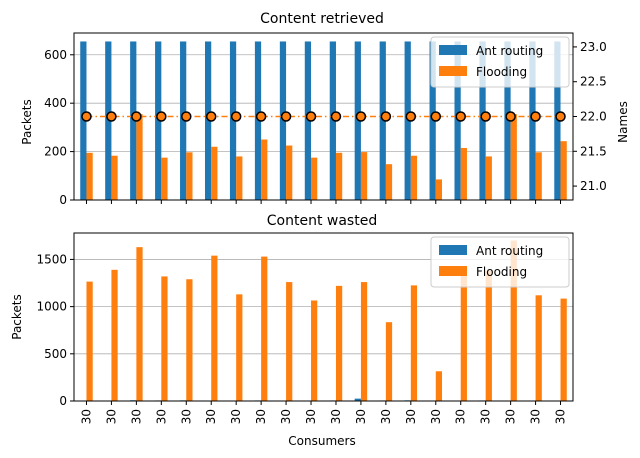  Describe the element at coordinates (27, 122) in the screenshot. I see `y-axis-title: Packets` at that location.